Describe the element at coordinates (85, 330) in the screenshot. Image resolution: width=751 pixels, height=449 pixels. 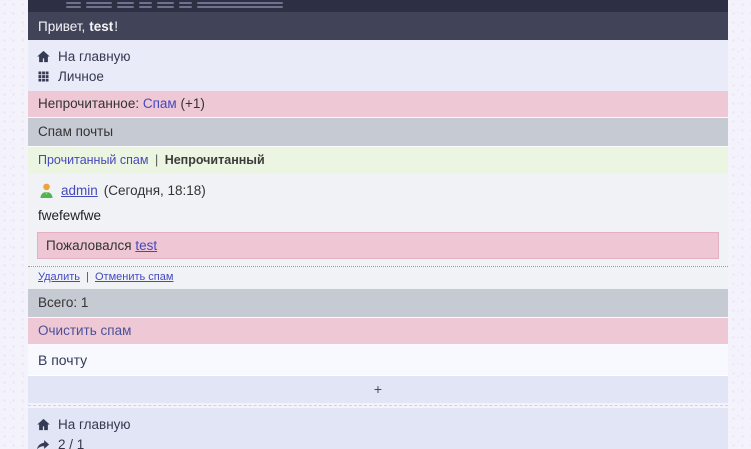
I see `clear-spam-link: Очистить спам` at that location.